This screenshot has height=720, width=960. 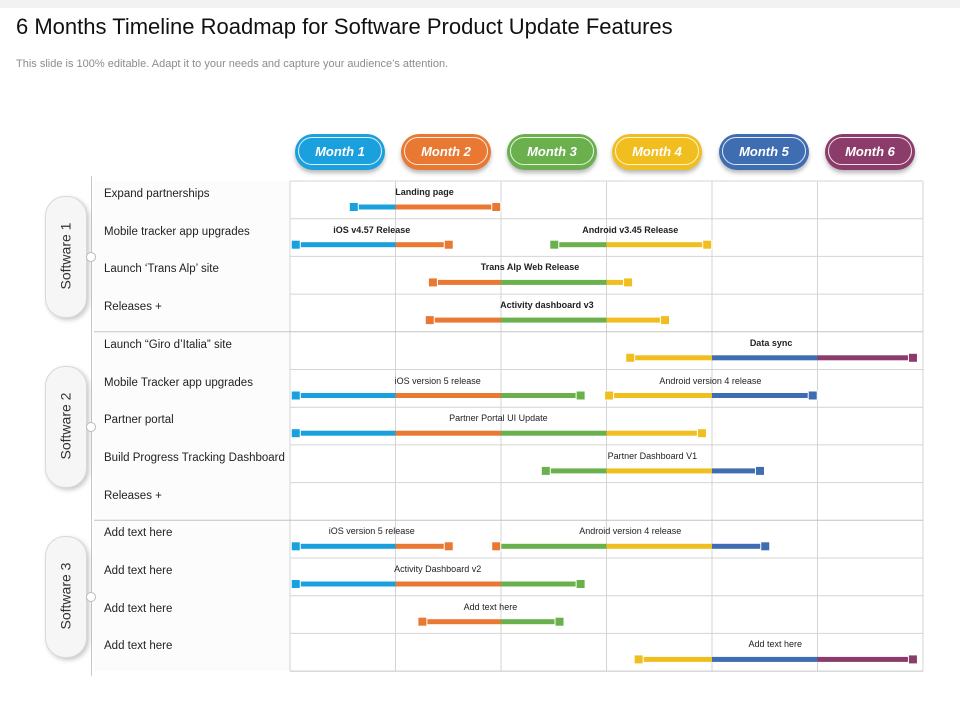 I want to click on software-group-label: Software 1, so click(x=65, y=256).